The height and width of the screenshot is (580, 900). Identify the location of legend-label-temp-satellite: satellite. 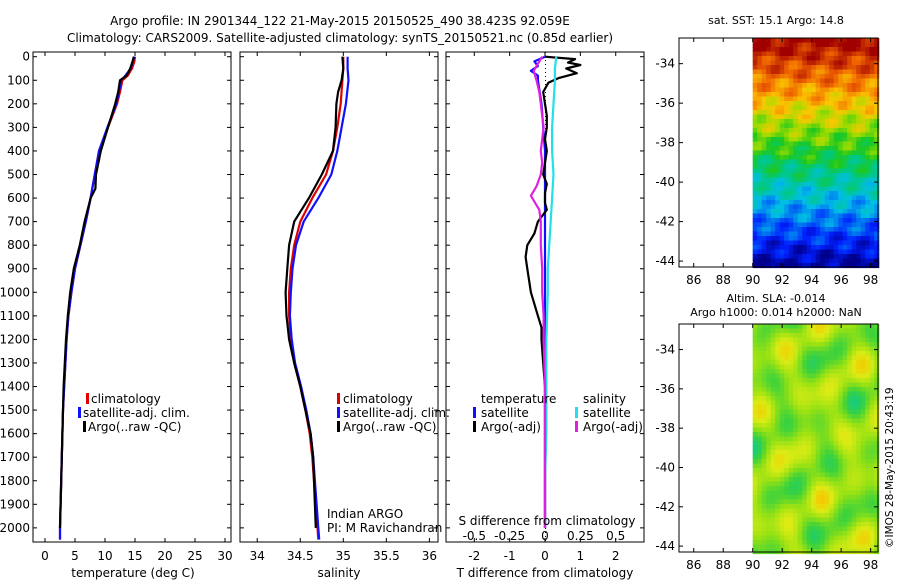
(505, 413).